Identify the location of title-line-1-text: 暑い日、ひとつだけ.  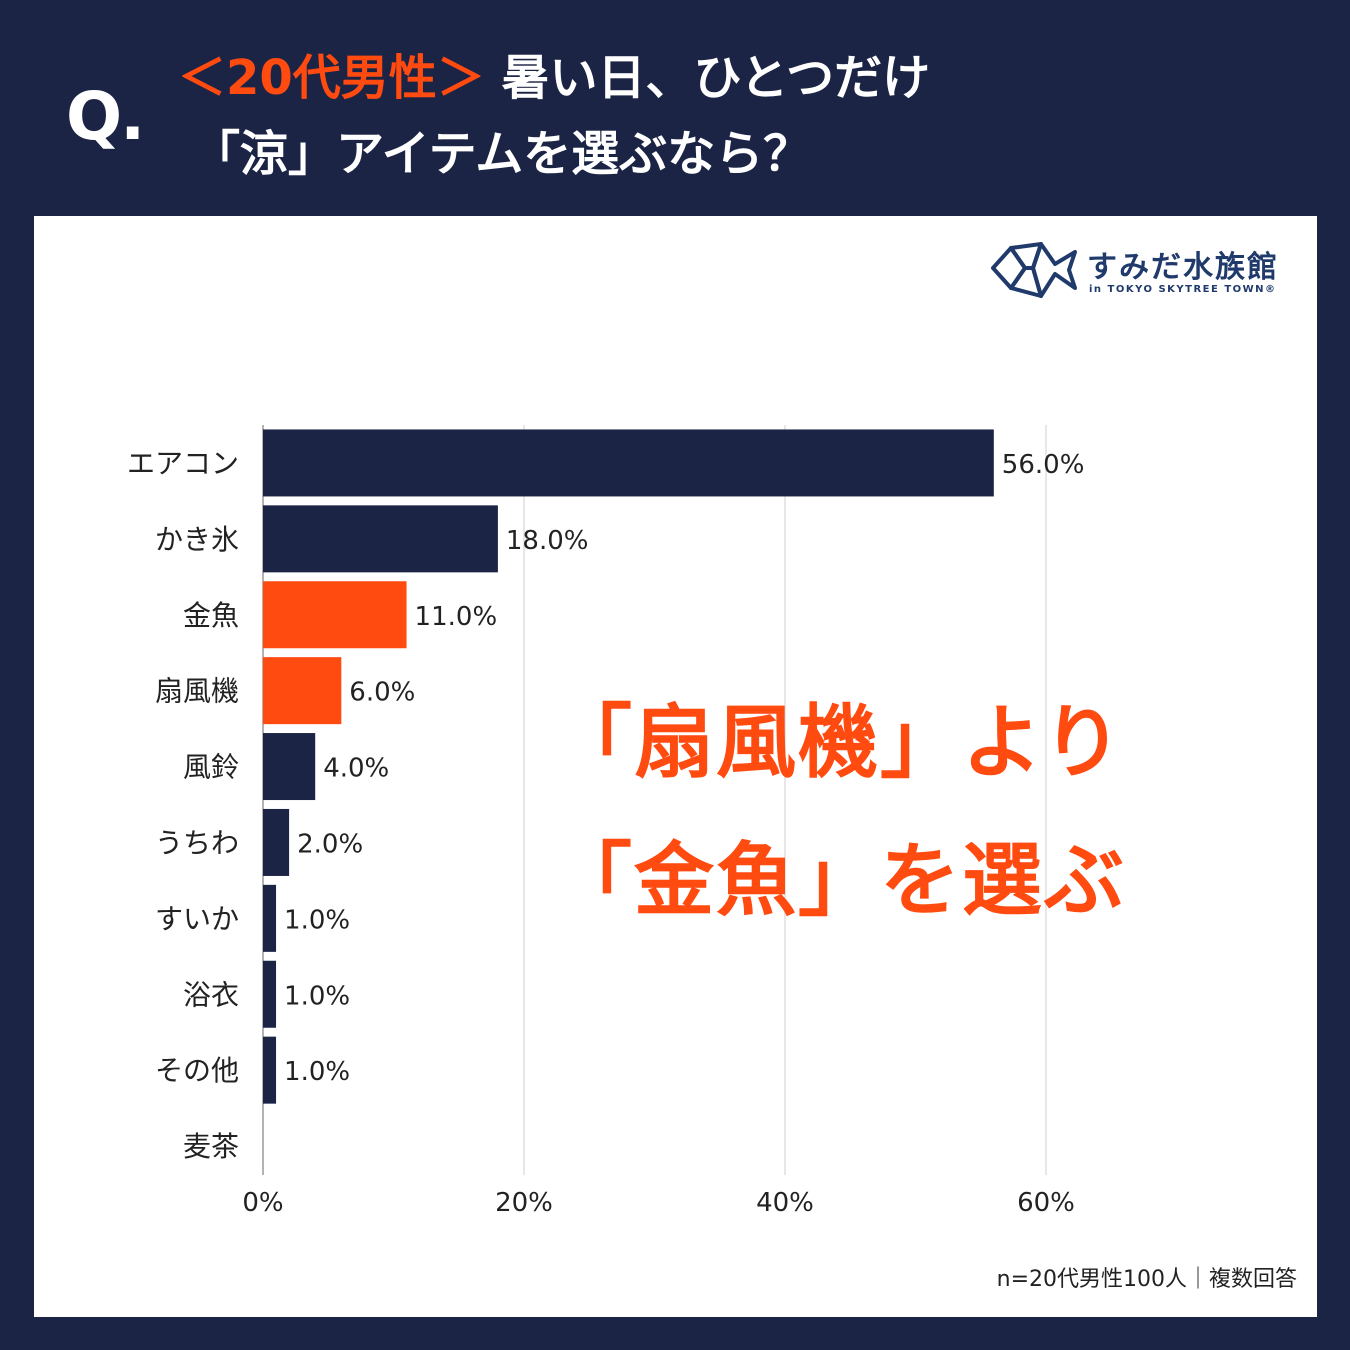
(707, 78).